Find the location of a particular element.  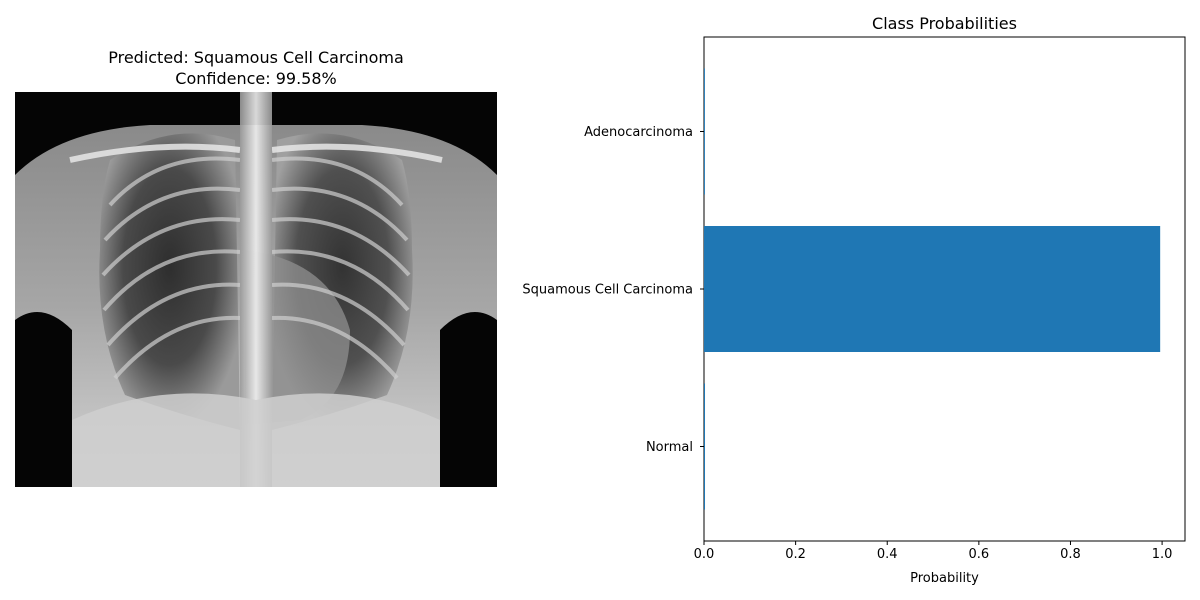

confidence-title: Confidence: 99.58% is located at coordinates (255, 78).